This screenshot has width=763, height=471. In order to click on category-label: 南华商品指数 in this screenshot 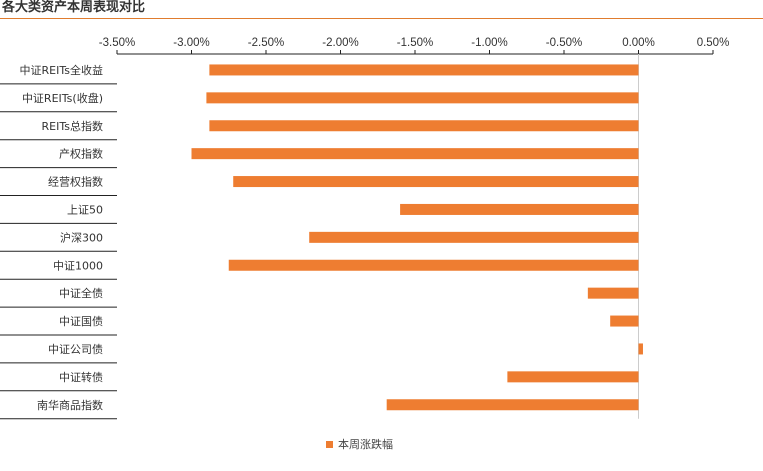, I will do `click(70, 405)`.